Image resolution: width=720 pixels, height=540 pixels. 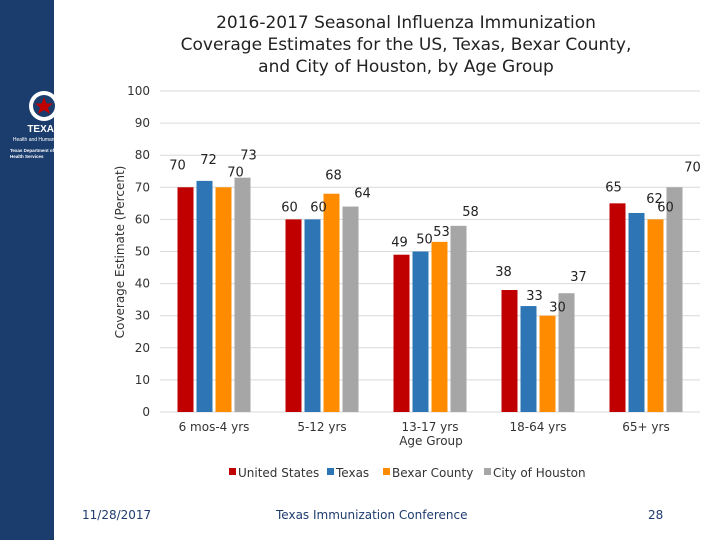 I want to click on legend-label: United States, so click(x=278, y=473).